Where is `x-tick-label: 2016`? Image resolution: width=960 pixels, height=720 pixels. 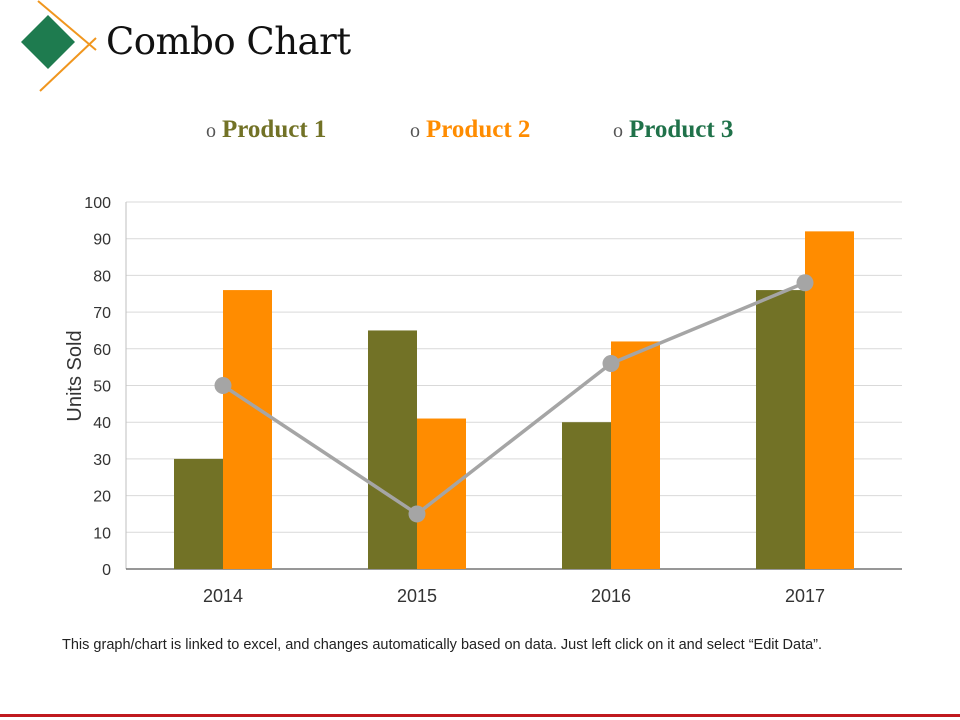 x-tick-label: 2016 is located at coordinates (611, 596).